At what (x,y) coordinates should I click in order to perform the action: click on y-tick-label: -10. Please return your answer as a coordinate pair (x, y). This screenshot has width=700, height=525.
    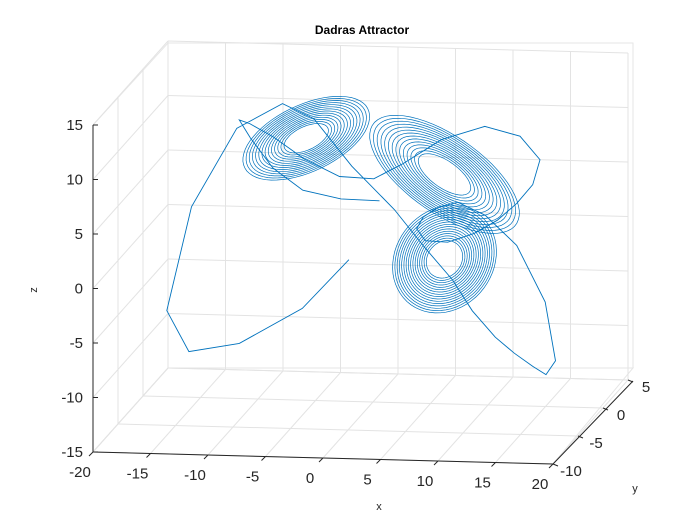
    Looking at the image, I should click on (571, 471).